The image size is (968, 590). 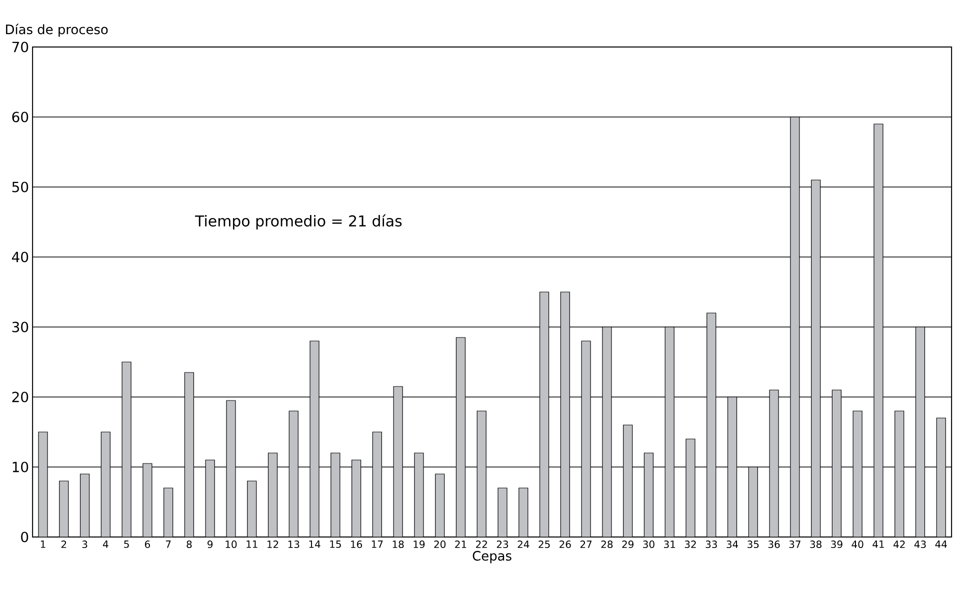 I want to click on x-tick-label: 26, so click(x=565, y=544).